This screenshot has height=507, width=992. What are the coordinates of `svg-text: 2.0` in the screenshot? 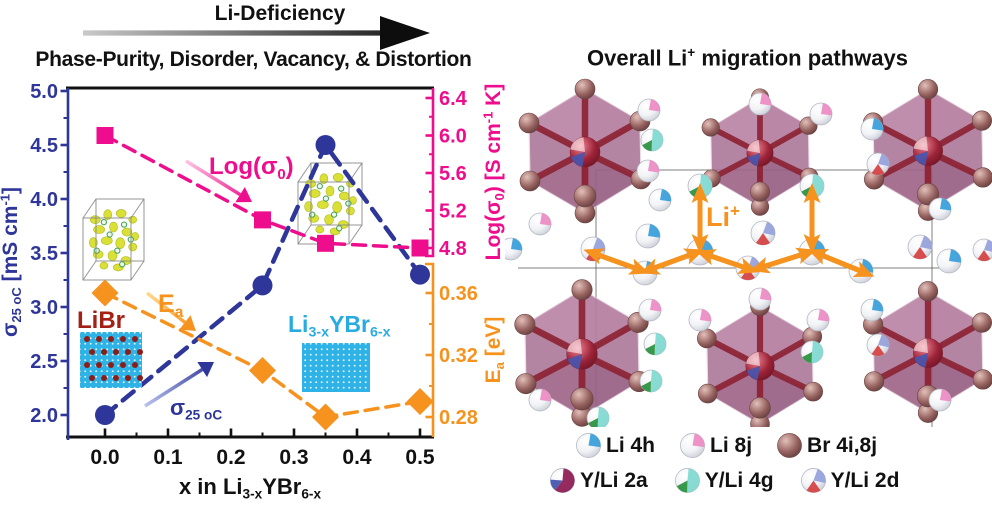 It's located at (44, 416).